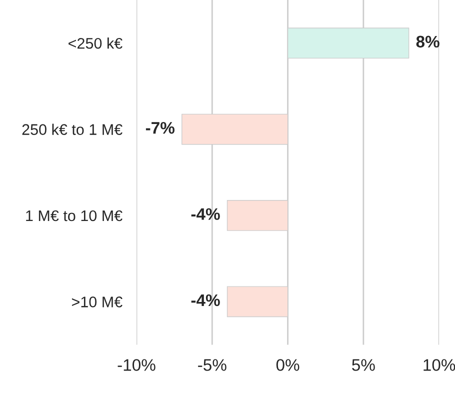 The image size is (455, 408). Describe the element at coordinates (95, 43) in the screenshot. I see `y-tick-label: <250 k€` at that location.